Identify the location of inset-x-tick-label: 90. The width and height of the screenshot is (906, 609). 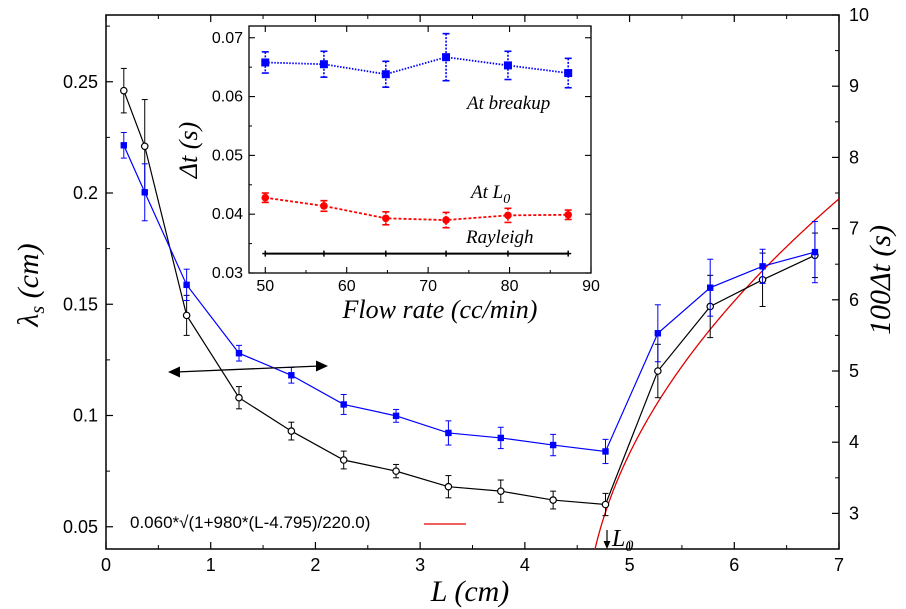
(591, 286).